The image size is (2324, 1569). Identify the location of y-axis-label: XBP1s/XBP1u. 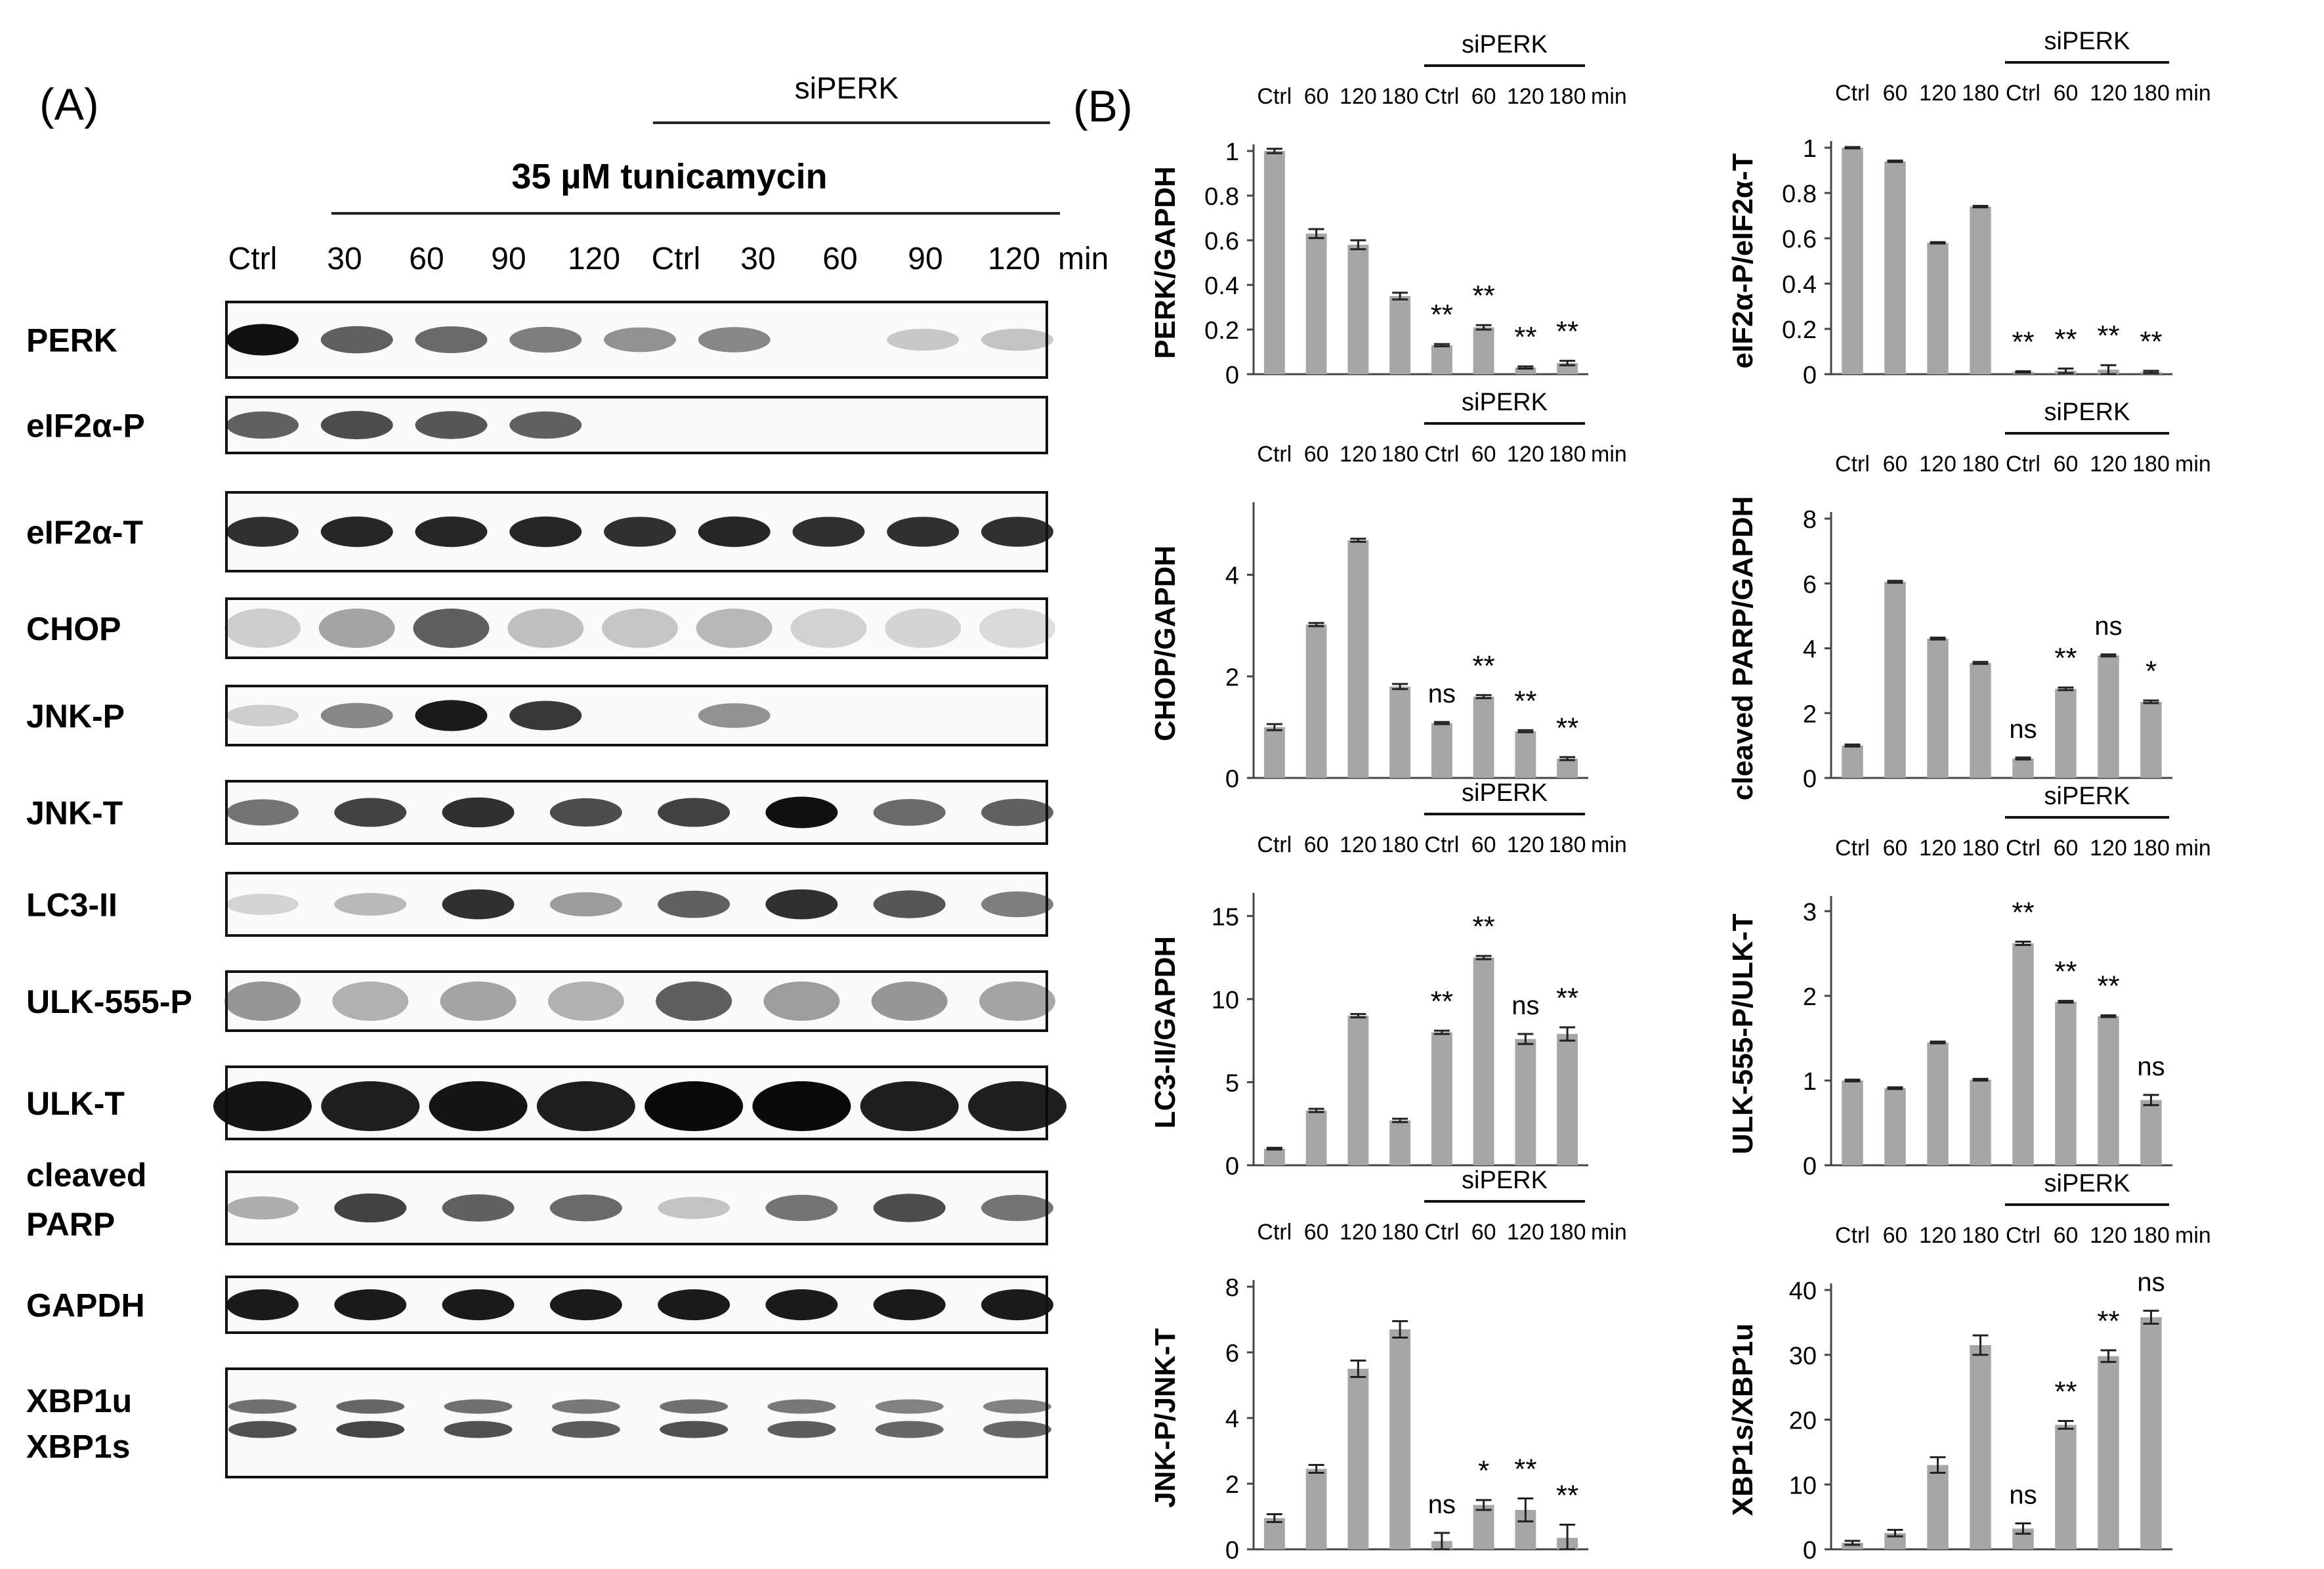
(1743, 1420).